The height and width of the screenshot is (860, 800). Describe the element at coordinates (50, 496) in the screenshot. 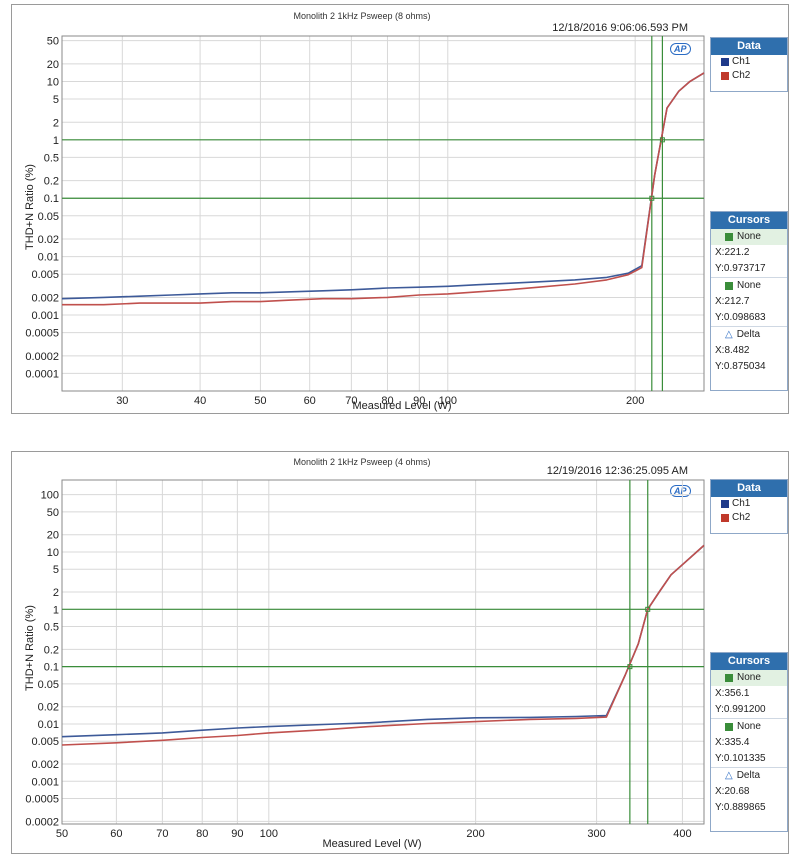

I see `y-tick-label: 100` at that location.